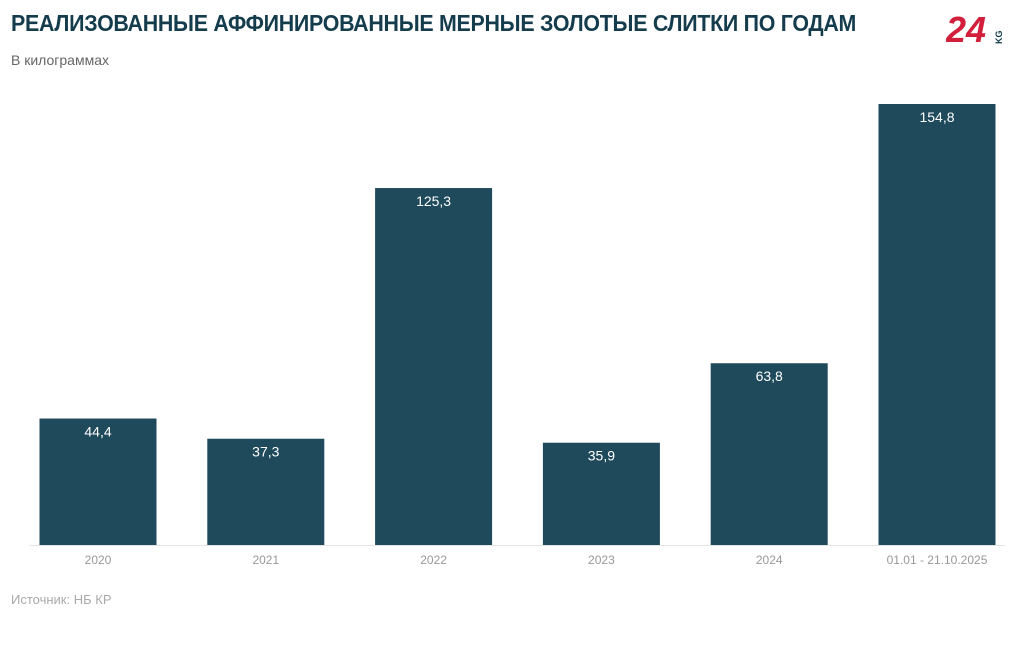 This screenshot has height=650, width=1020. I want to click on data-label: 37,3, so click(265, 452).